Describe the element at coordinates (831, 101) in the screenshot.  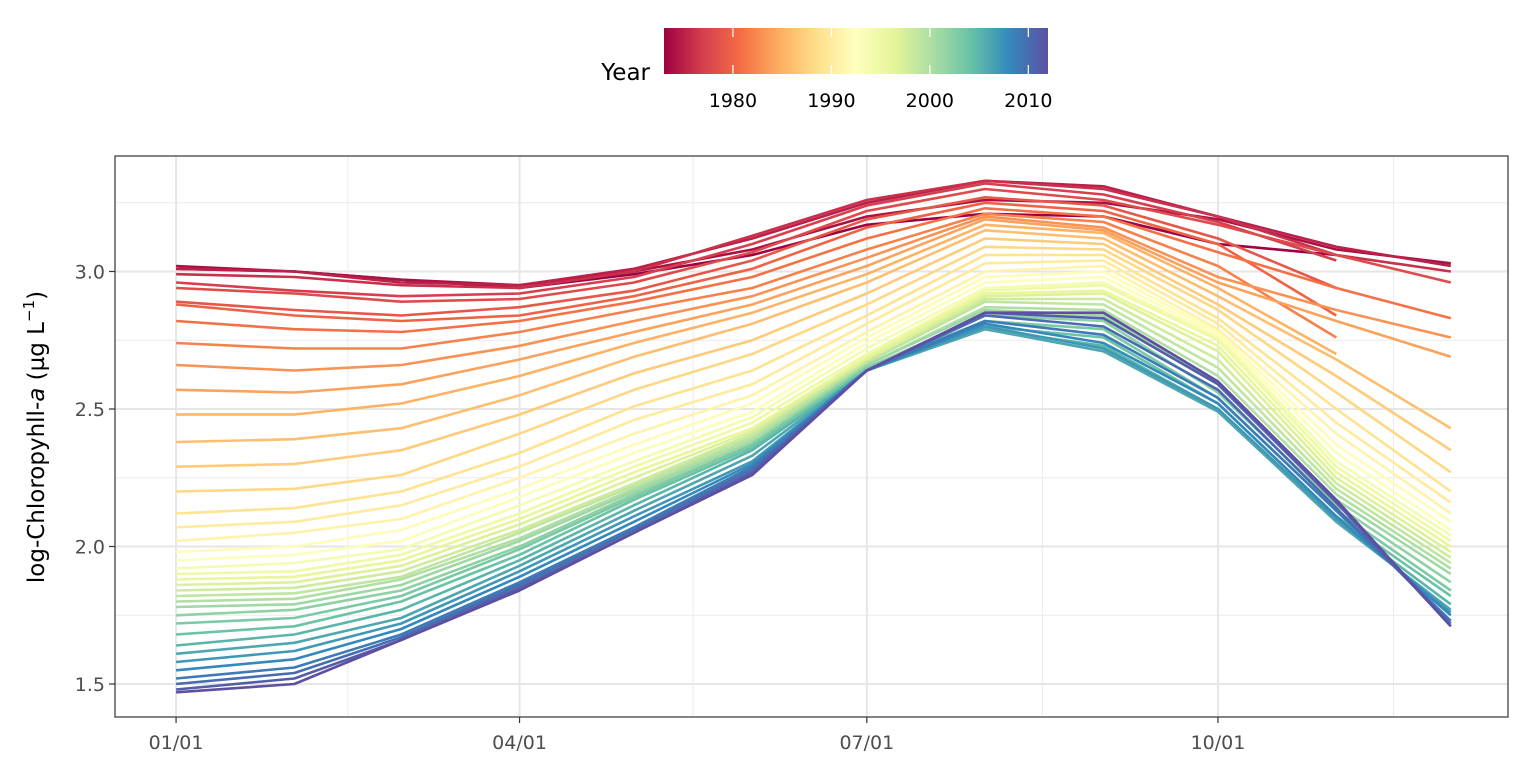
I see `legend-tick-label: 1990` at that location.